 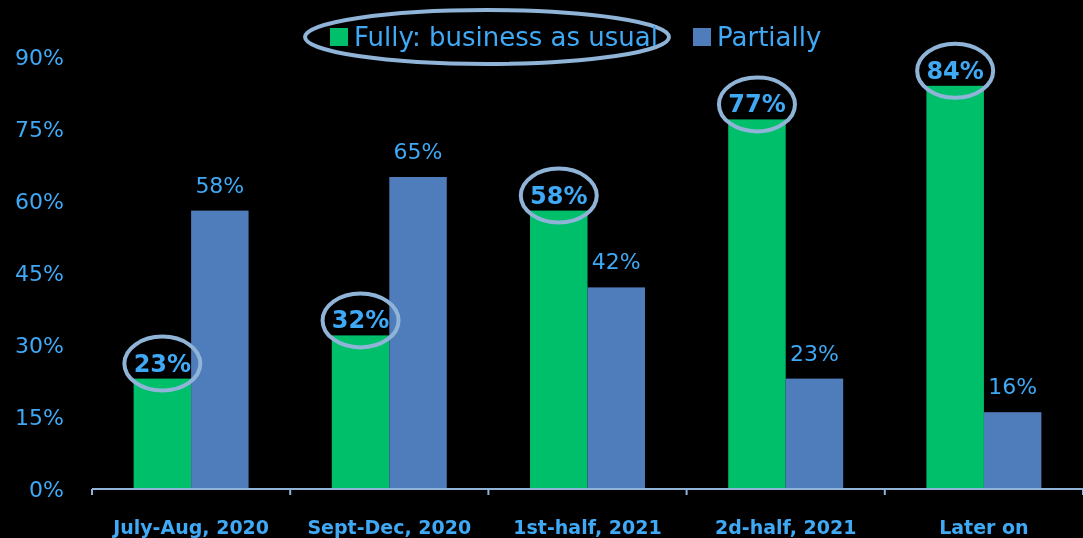 What do you see at coordinates (39, 57) in the screenshot?
I see `y-tick-label: 90%` at bounding box center [39, 57].